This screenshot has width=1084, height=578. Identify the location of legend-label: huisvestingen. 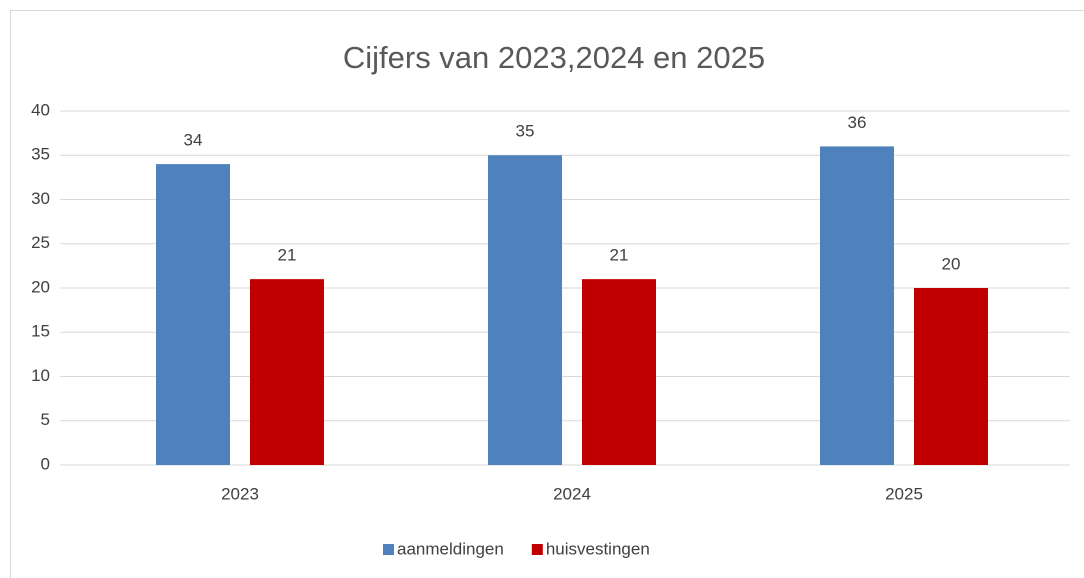
(598, 548).